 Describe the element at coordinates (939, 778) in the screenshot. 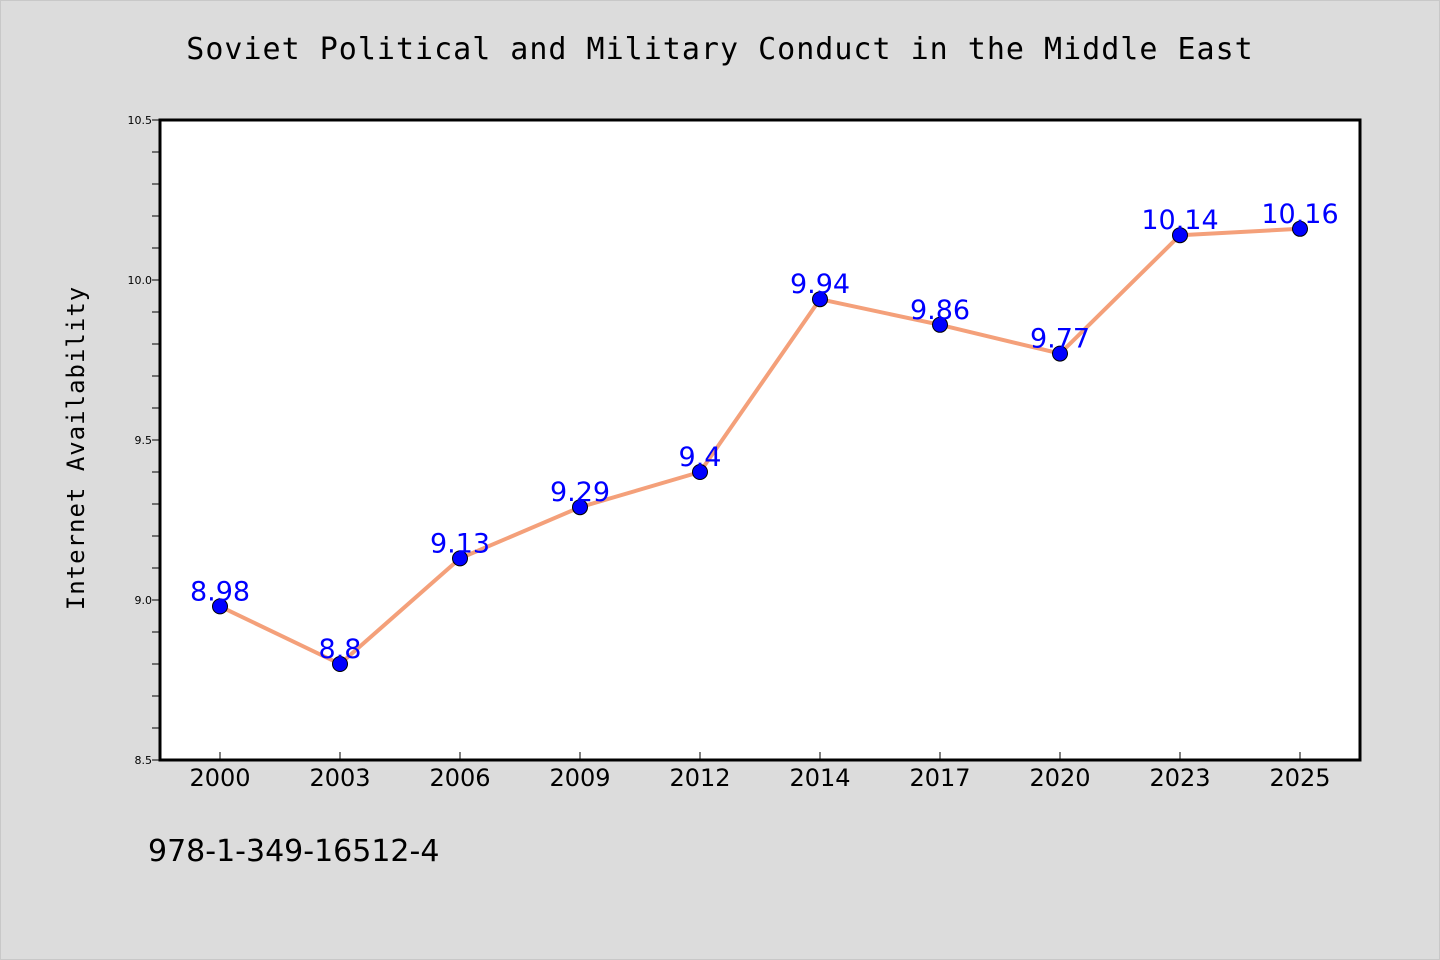

I see `x-tick-label: 2017` at that location.